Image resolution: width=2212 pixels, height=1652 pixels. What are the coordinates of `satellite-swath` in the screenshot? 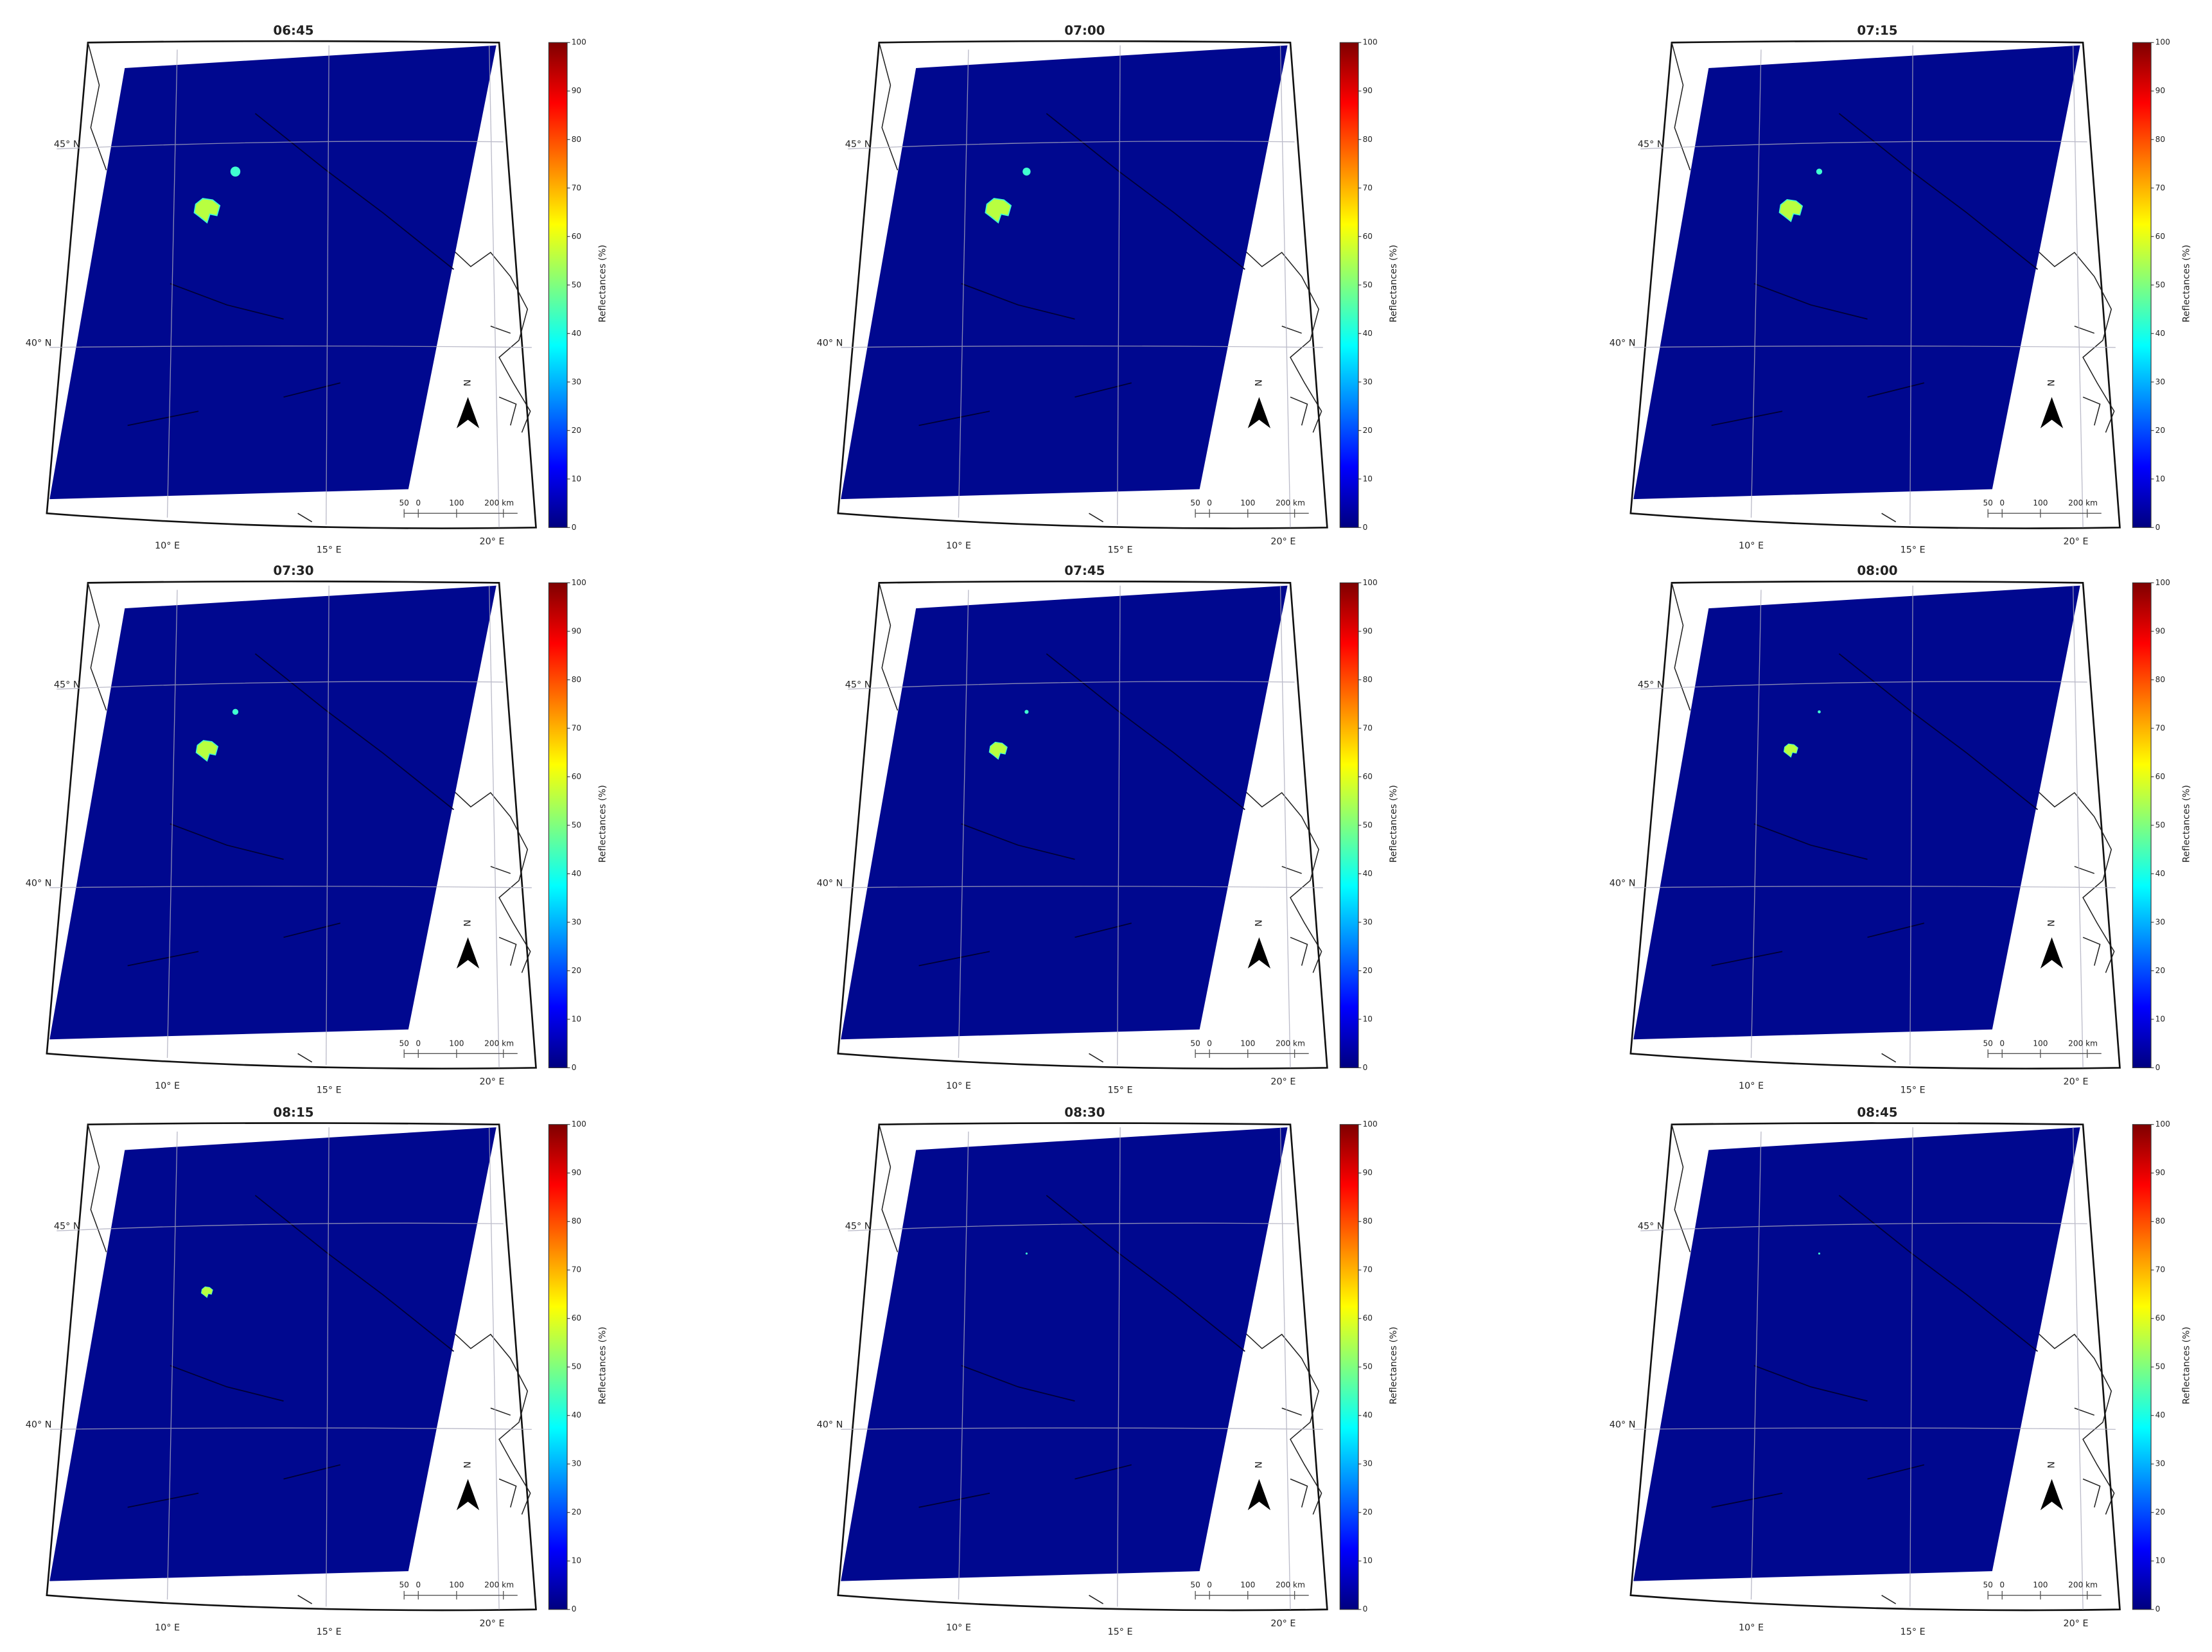 It's located at (1064, 1354).